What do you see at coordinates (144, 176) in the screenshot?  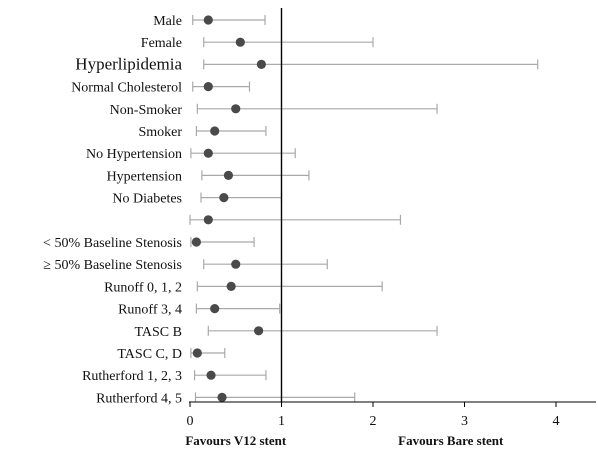 I see `row-label: Hypertension` at bounding box center [144, 176].